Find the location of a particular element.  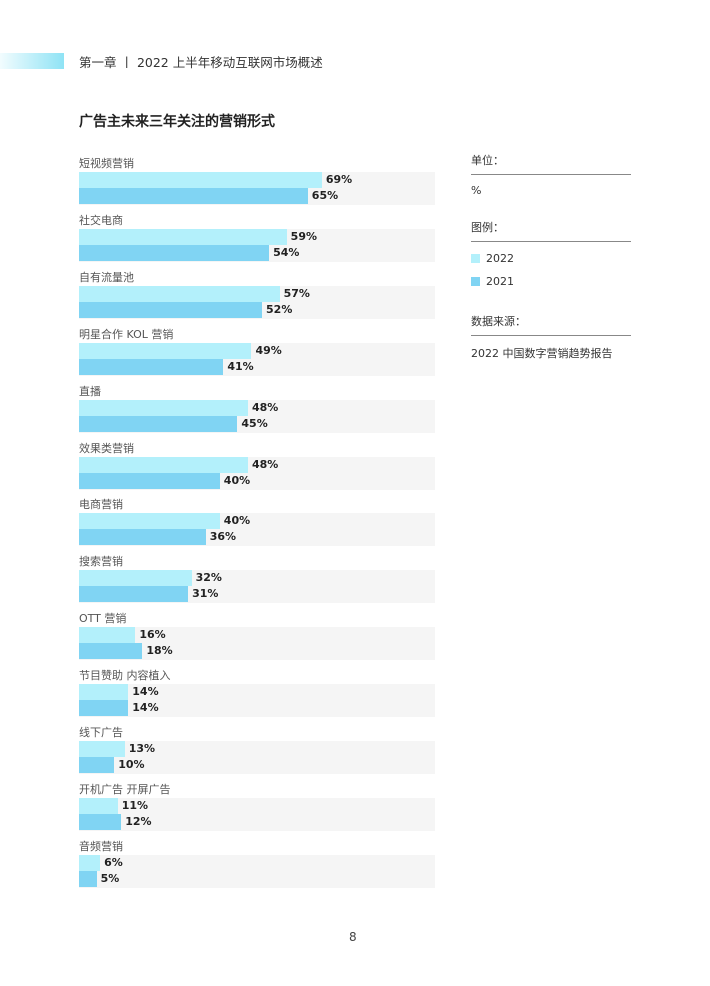

bar-track: 49% 41% is located at coordinates (257, 359).